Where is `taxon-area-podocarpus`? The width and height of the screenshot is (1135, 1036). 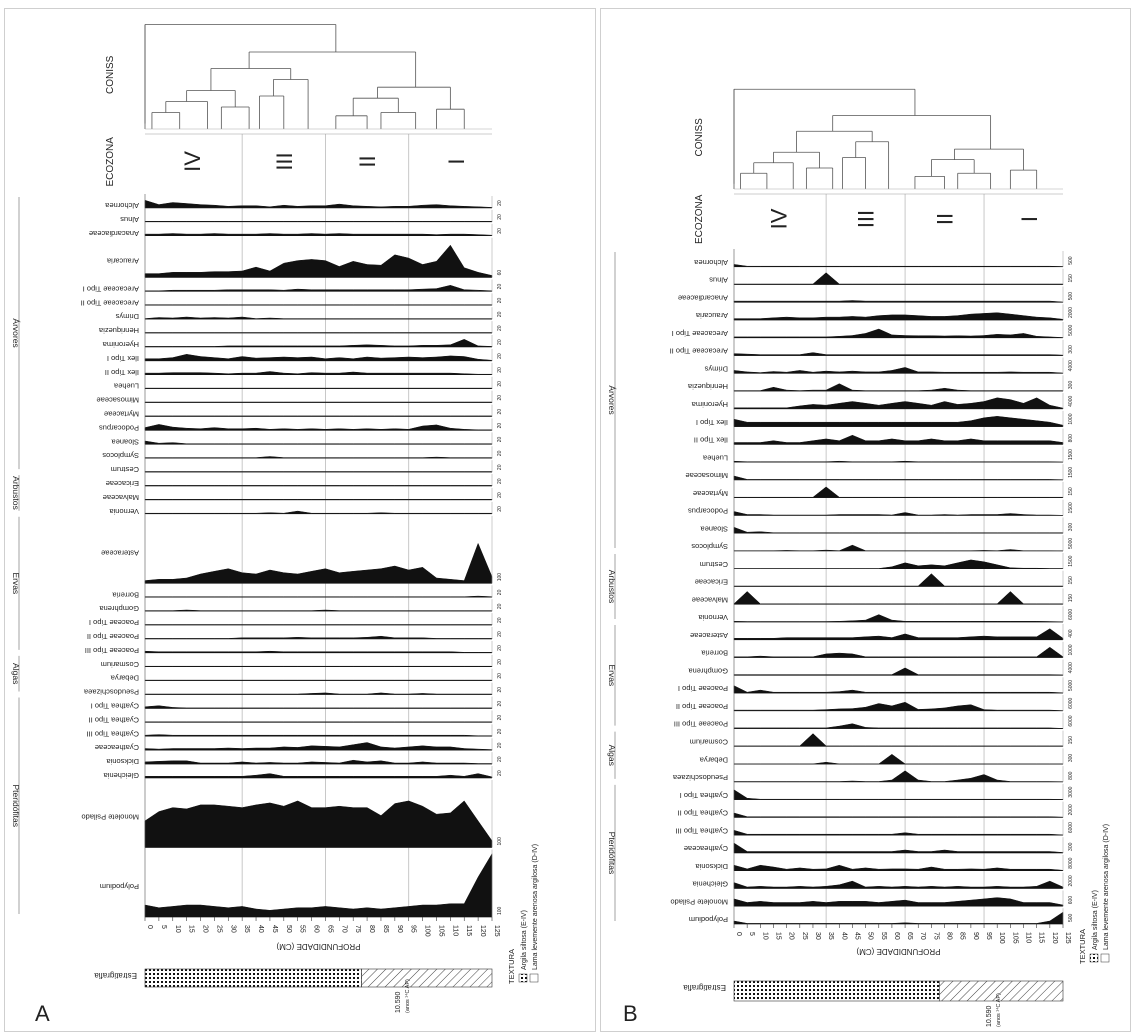
taxon-area-podocarpus is located at coordinates (898, 513).